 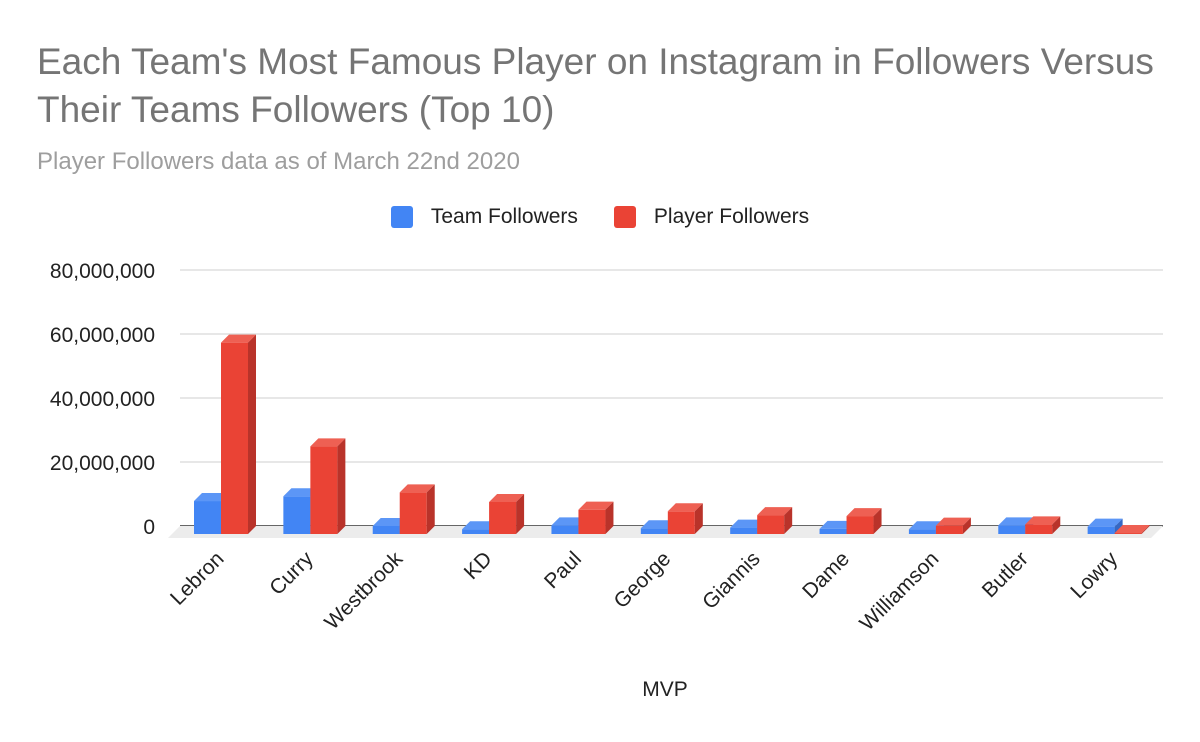 What do you see at coordinates (504, 216) in the screenshot?
I see `legend-label-team: Team Followers` at bounding box center [504, 216].